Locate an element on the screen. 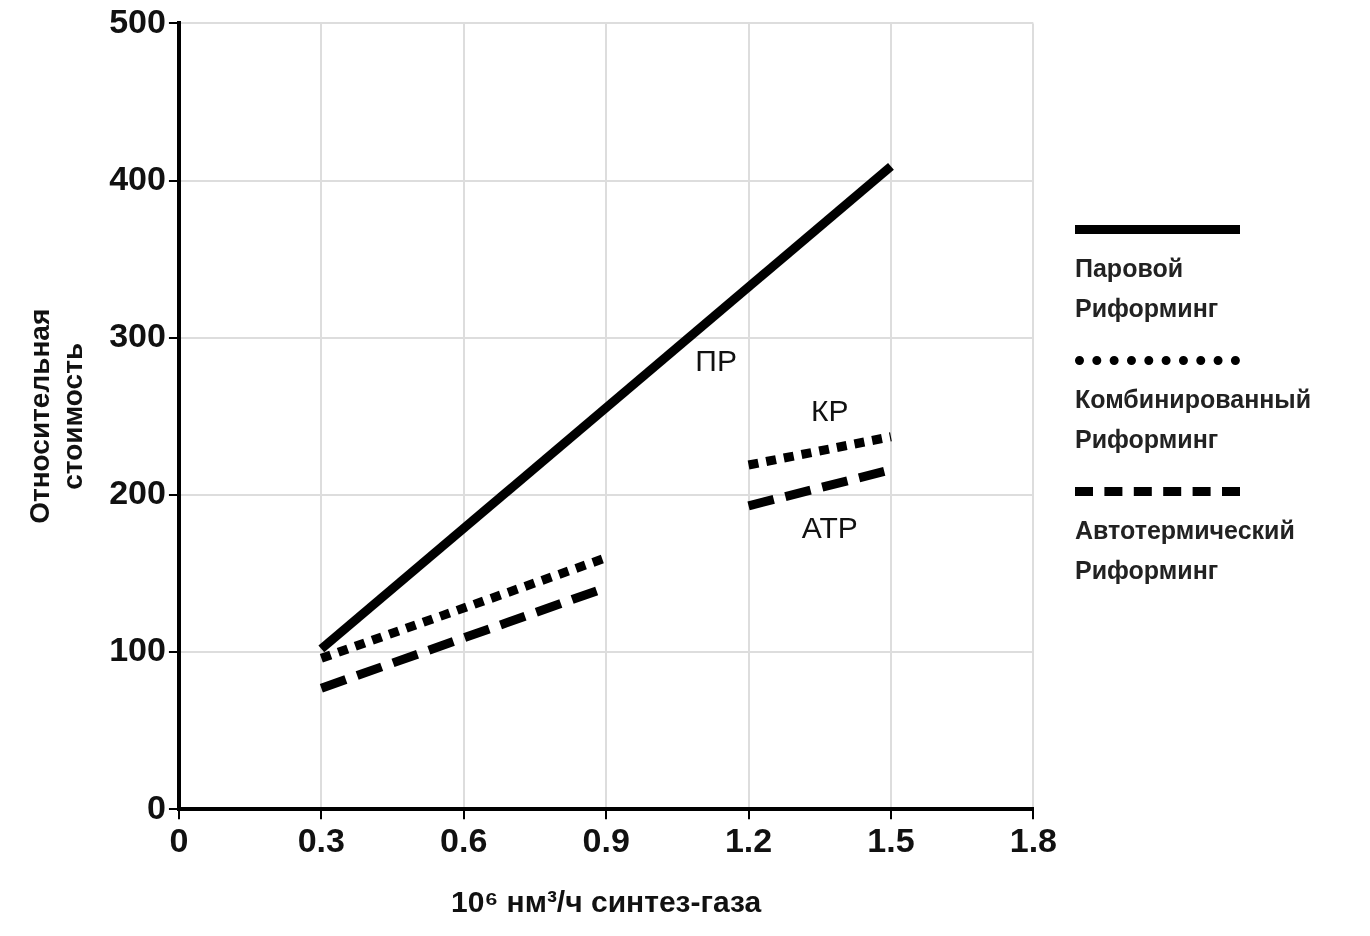 Image resolution: width=1370 pixels, height=936 pixels. text: Паровой Риформинг is located at coordinates (1147, 288).